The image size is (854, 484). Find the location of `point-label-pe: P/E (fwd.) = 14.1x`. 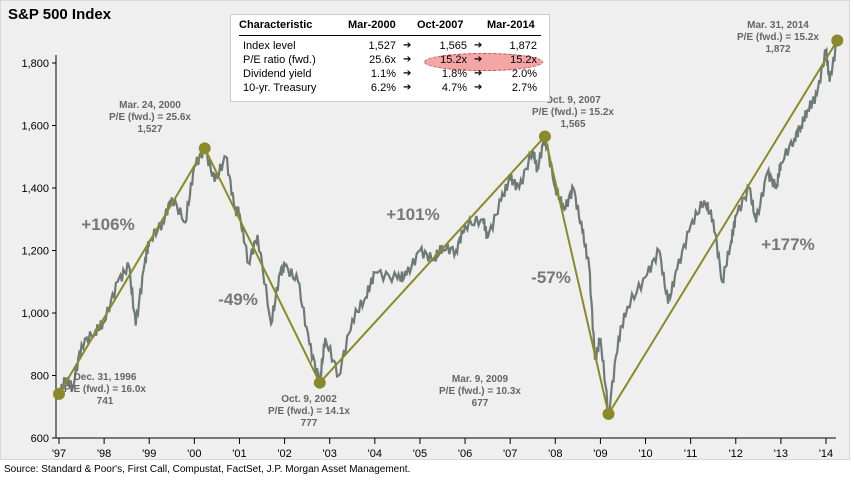

point-label-pe: P/E (fwd.) = 14.1x is located at coordinates (309, 411).